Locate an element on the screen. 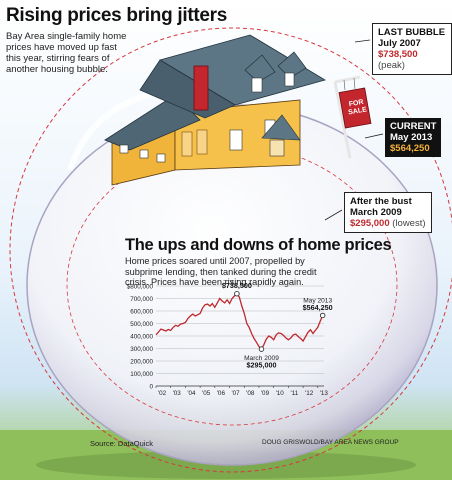 The image size is (452, 480). annotation-value: $564,250 is located at coordinates (318, 307).